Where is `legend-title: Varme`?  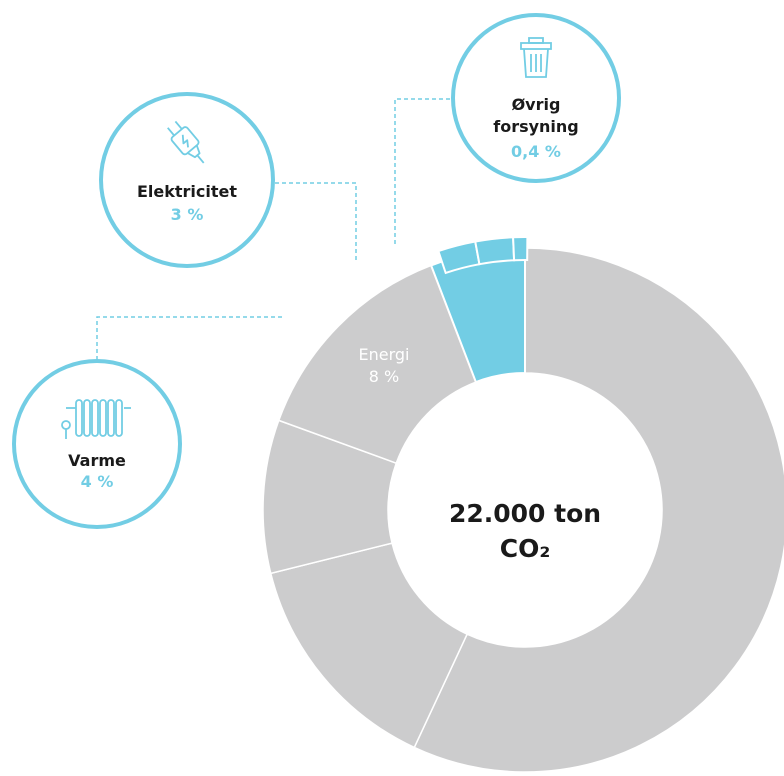 legend-title: Varme is located at coordinates (97, 460).